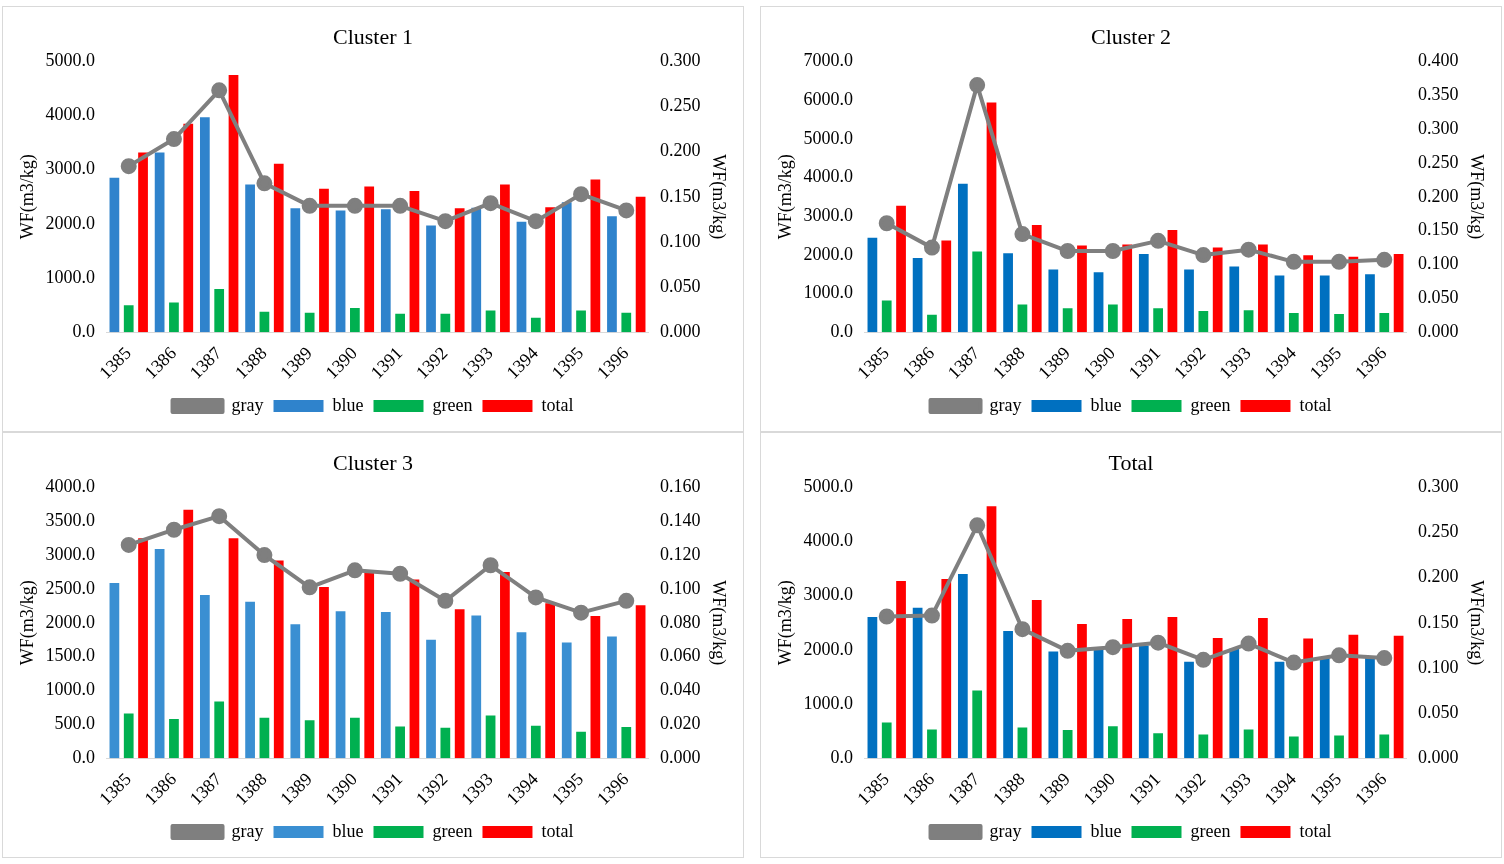 Image resolution: width=1504 pixels, height=864 pixels. Describe the element at coordinates (1131, 36) in the screenshot. I see `chart-title: Cluster 2` at that location.